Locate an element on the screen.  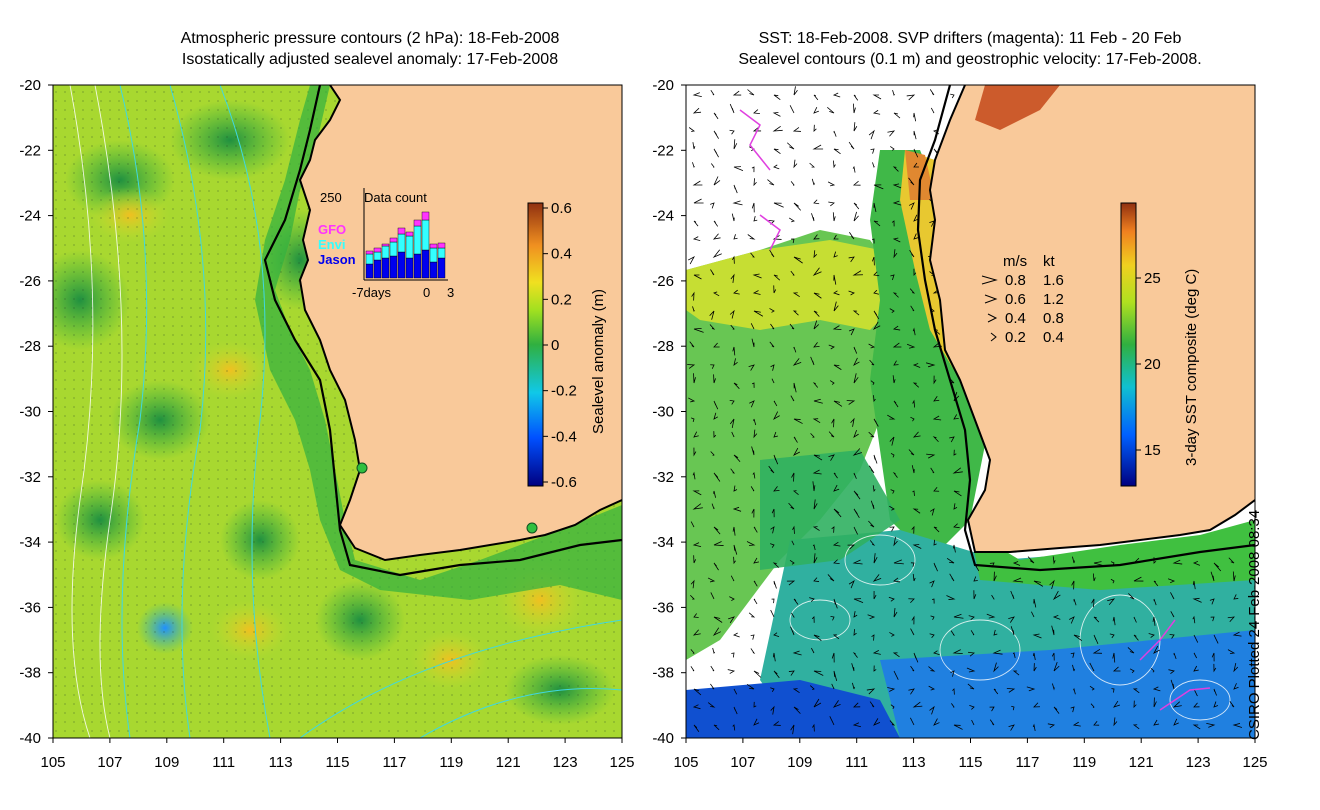
sla-colorbar-gradient is located at coordinates (535, 344).